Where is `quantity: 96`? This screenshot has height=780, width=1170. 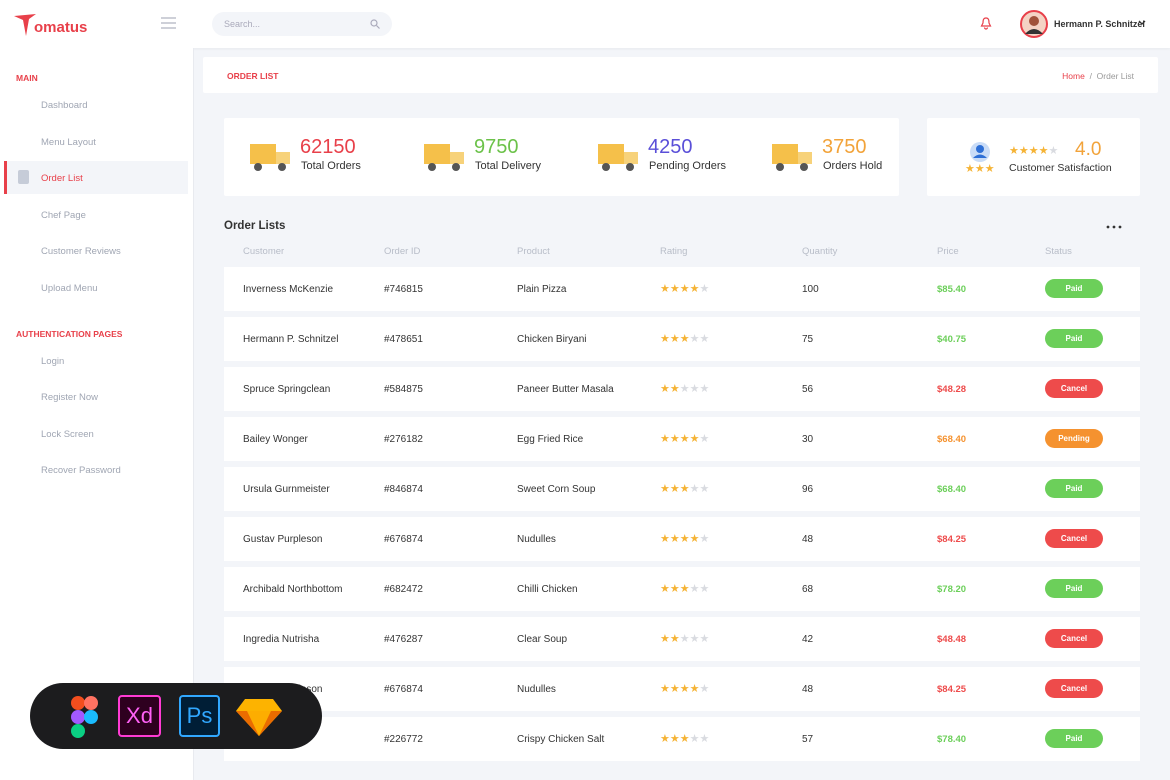 quantity: 96 is located at coordinates (808, 489).